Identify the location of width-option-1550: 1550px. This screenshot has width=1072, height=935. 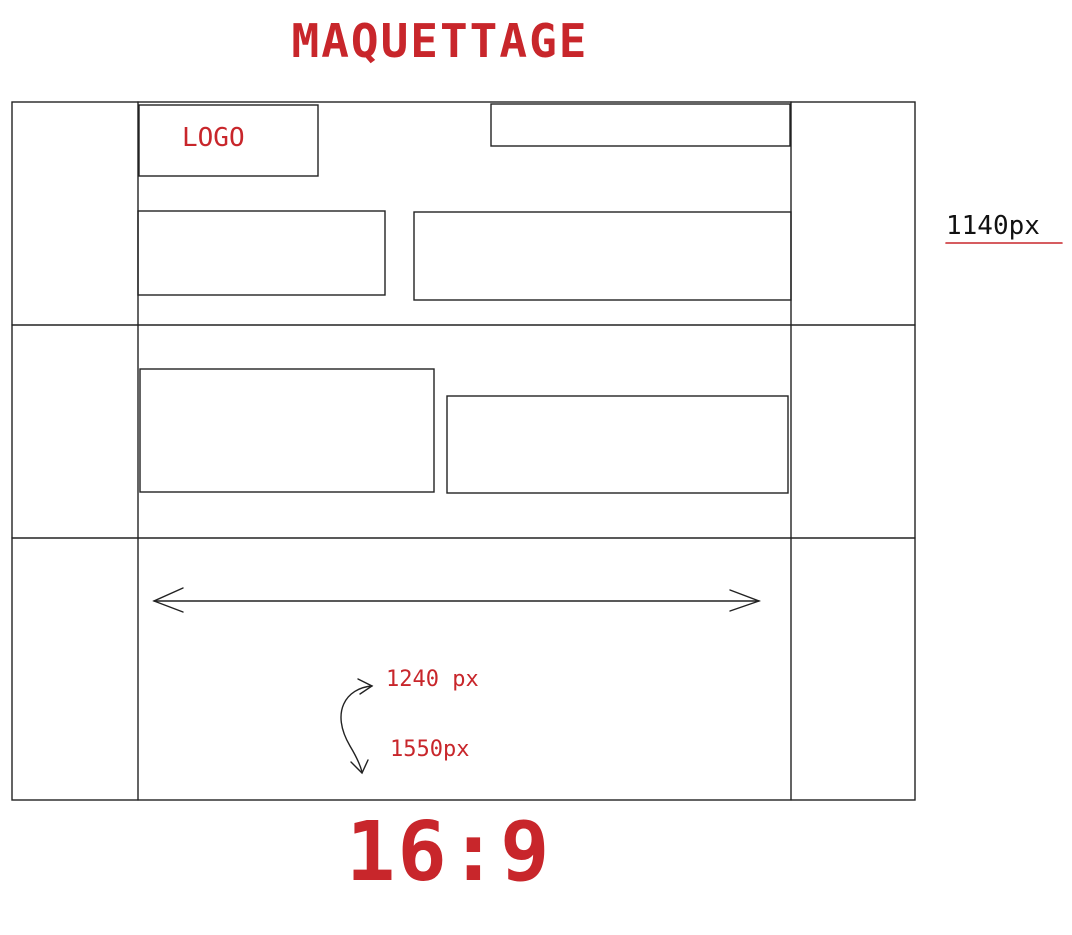
(430, 749).